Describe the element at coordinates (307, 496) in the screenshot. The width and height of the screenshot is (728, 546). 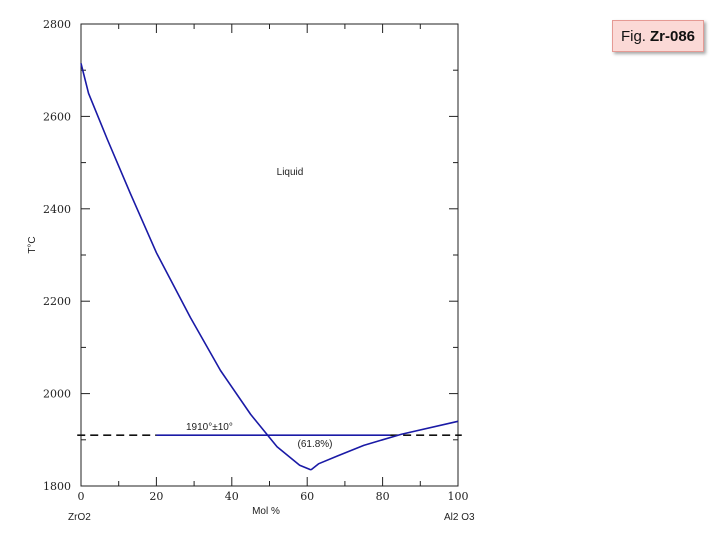
I see `x-tick-label: 60` at that location.